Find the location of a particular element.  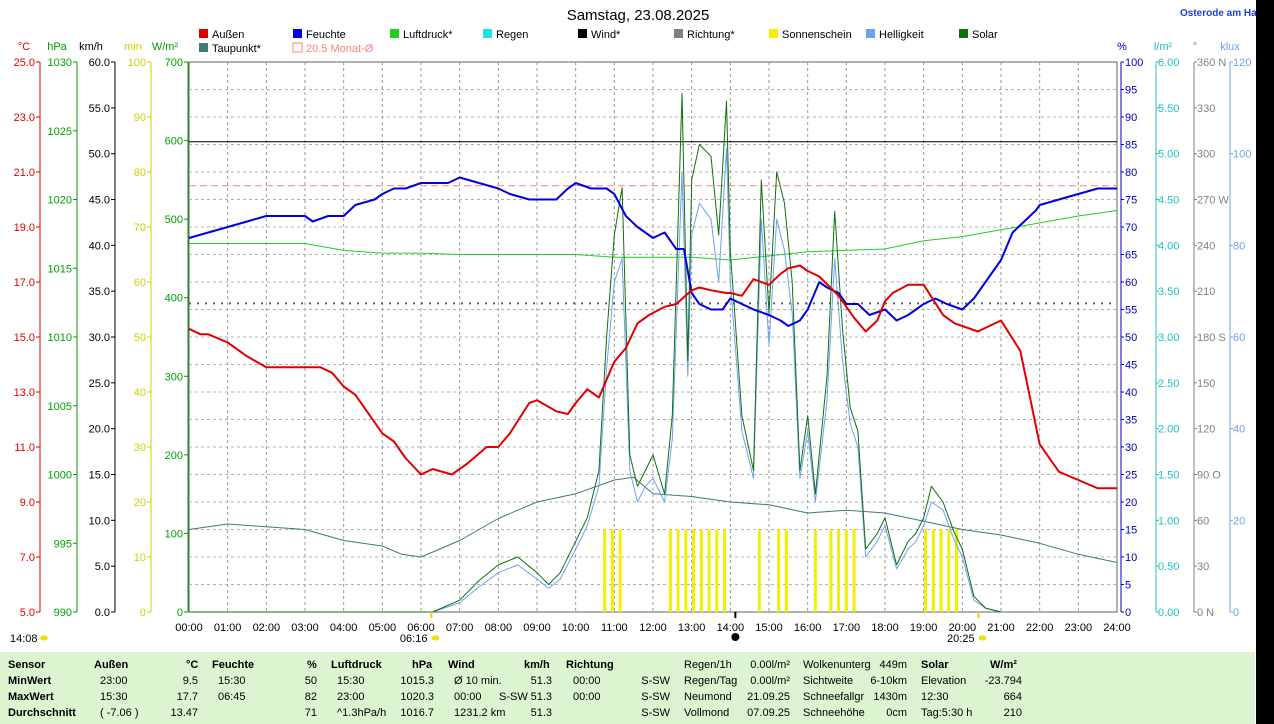

stats-rain-key: Vollmond is located at coordinates (707, 713).